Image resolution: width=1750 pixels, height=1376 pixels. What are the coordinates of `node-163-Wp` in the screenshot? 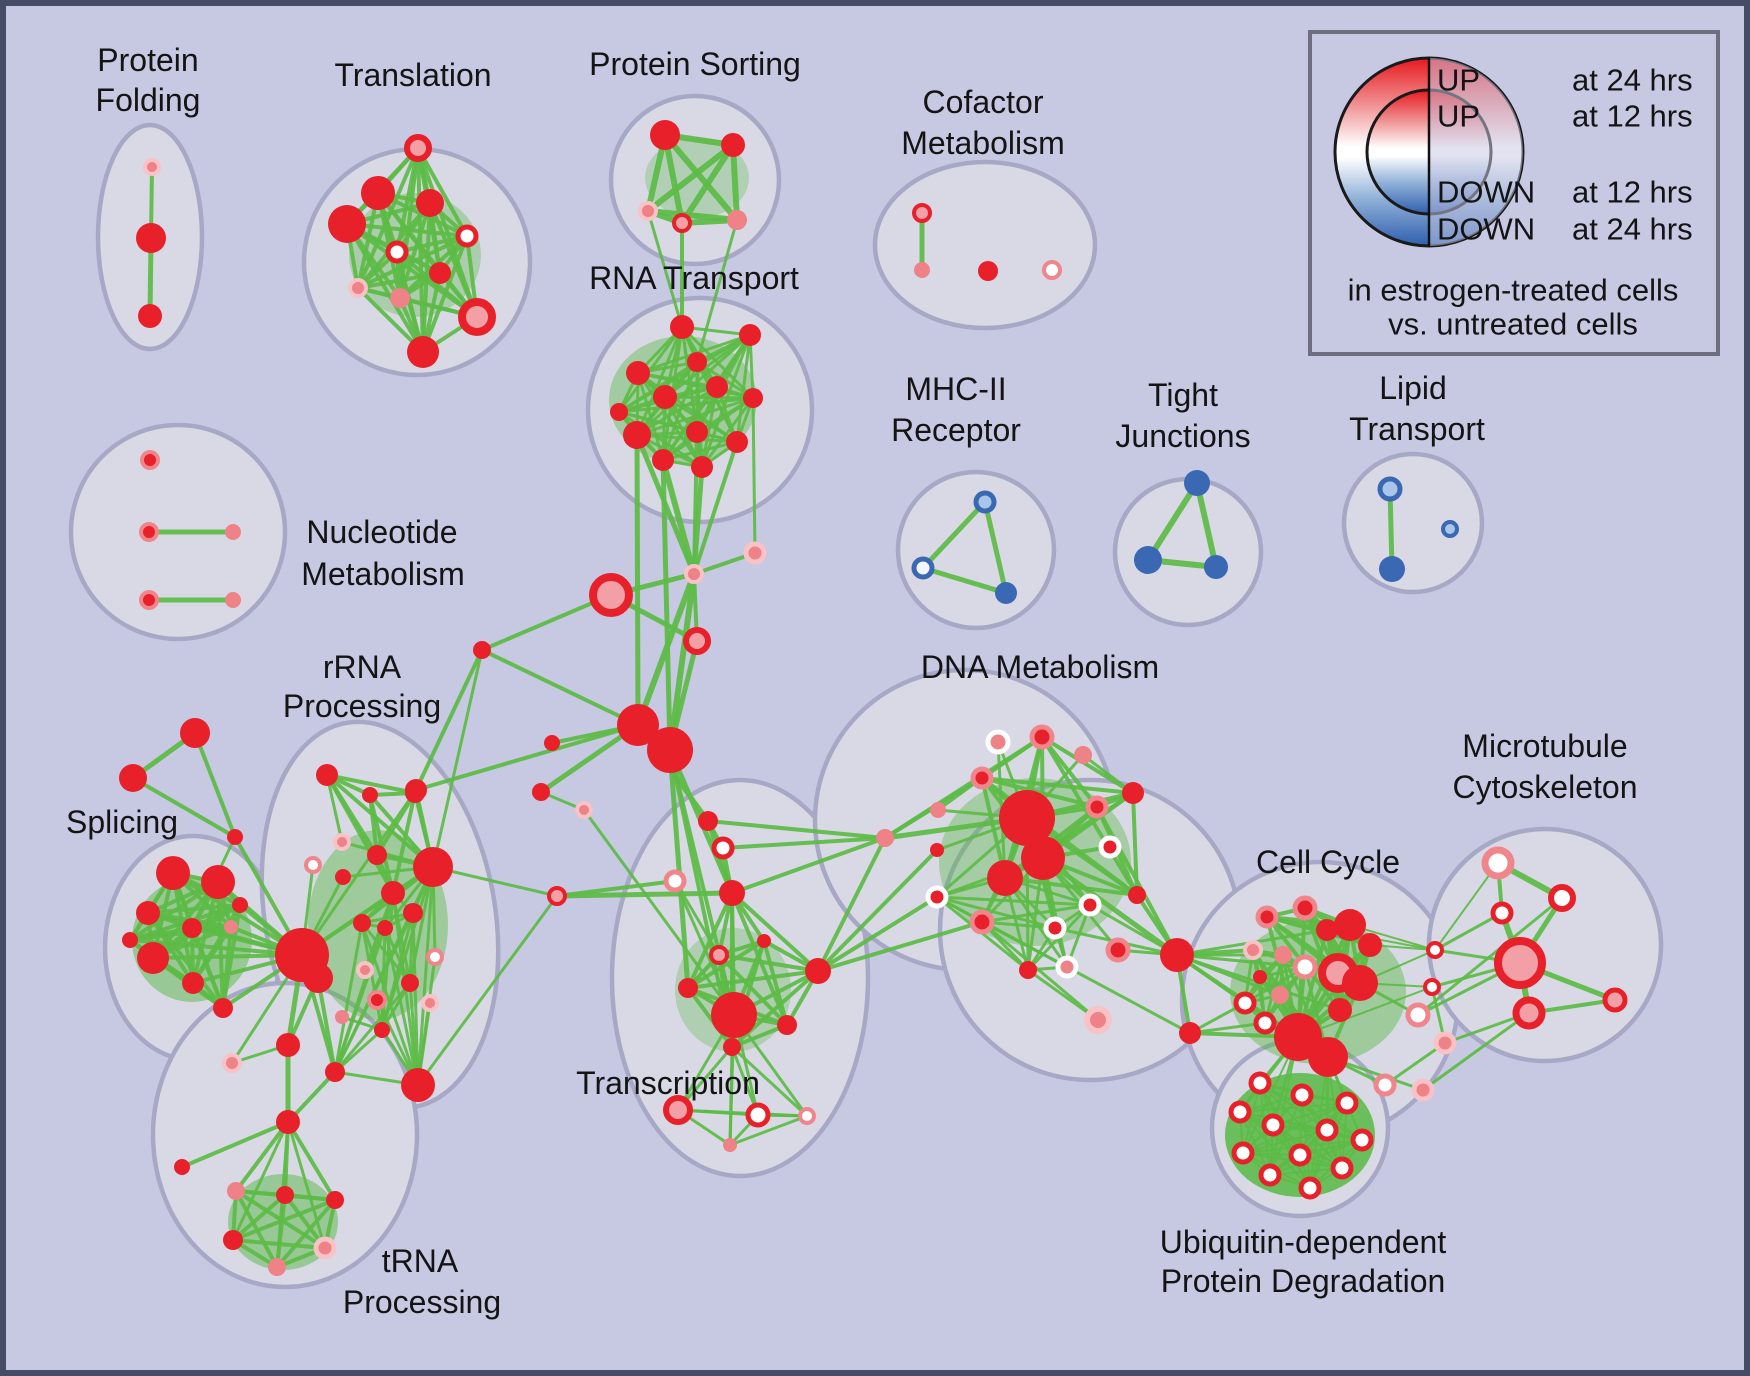 It's located at (1418, 1015).